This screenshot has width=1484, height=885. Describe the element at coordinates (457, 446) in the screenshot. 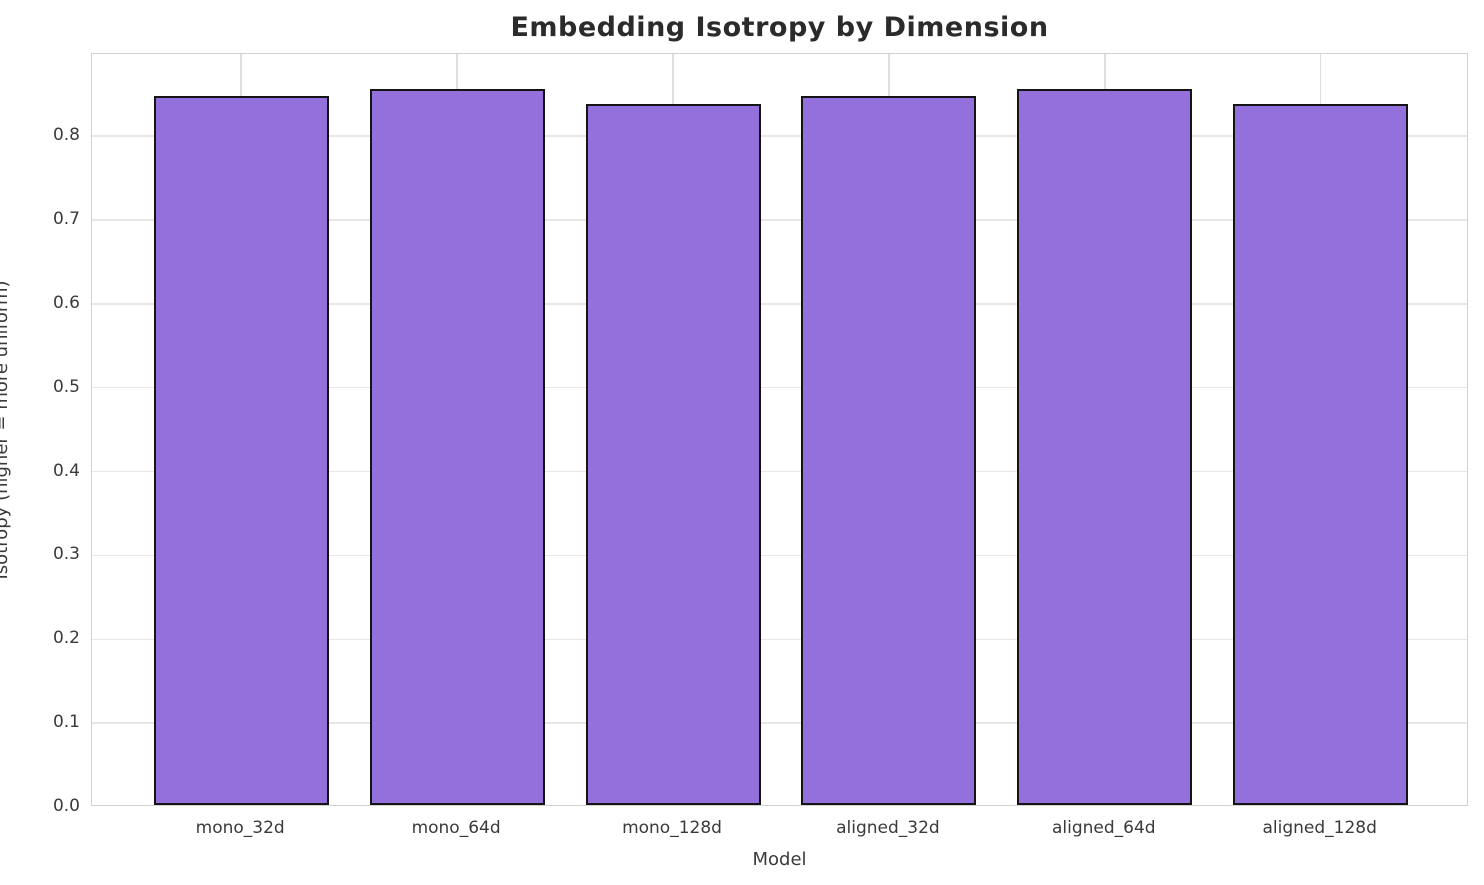

I see `bar-mono_64d` at that location.